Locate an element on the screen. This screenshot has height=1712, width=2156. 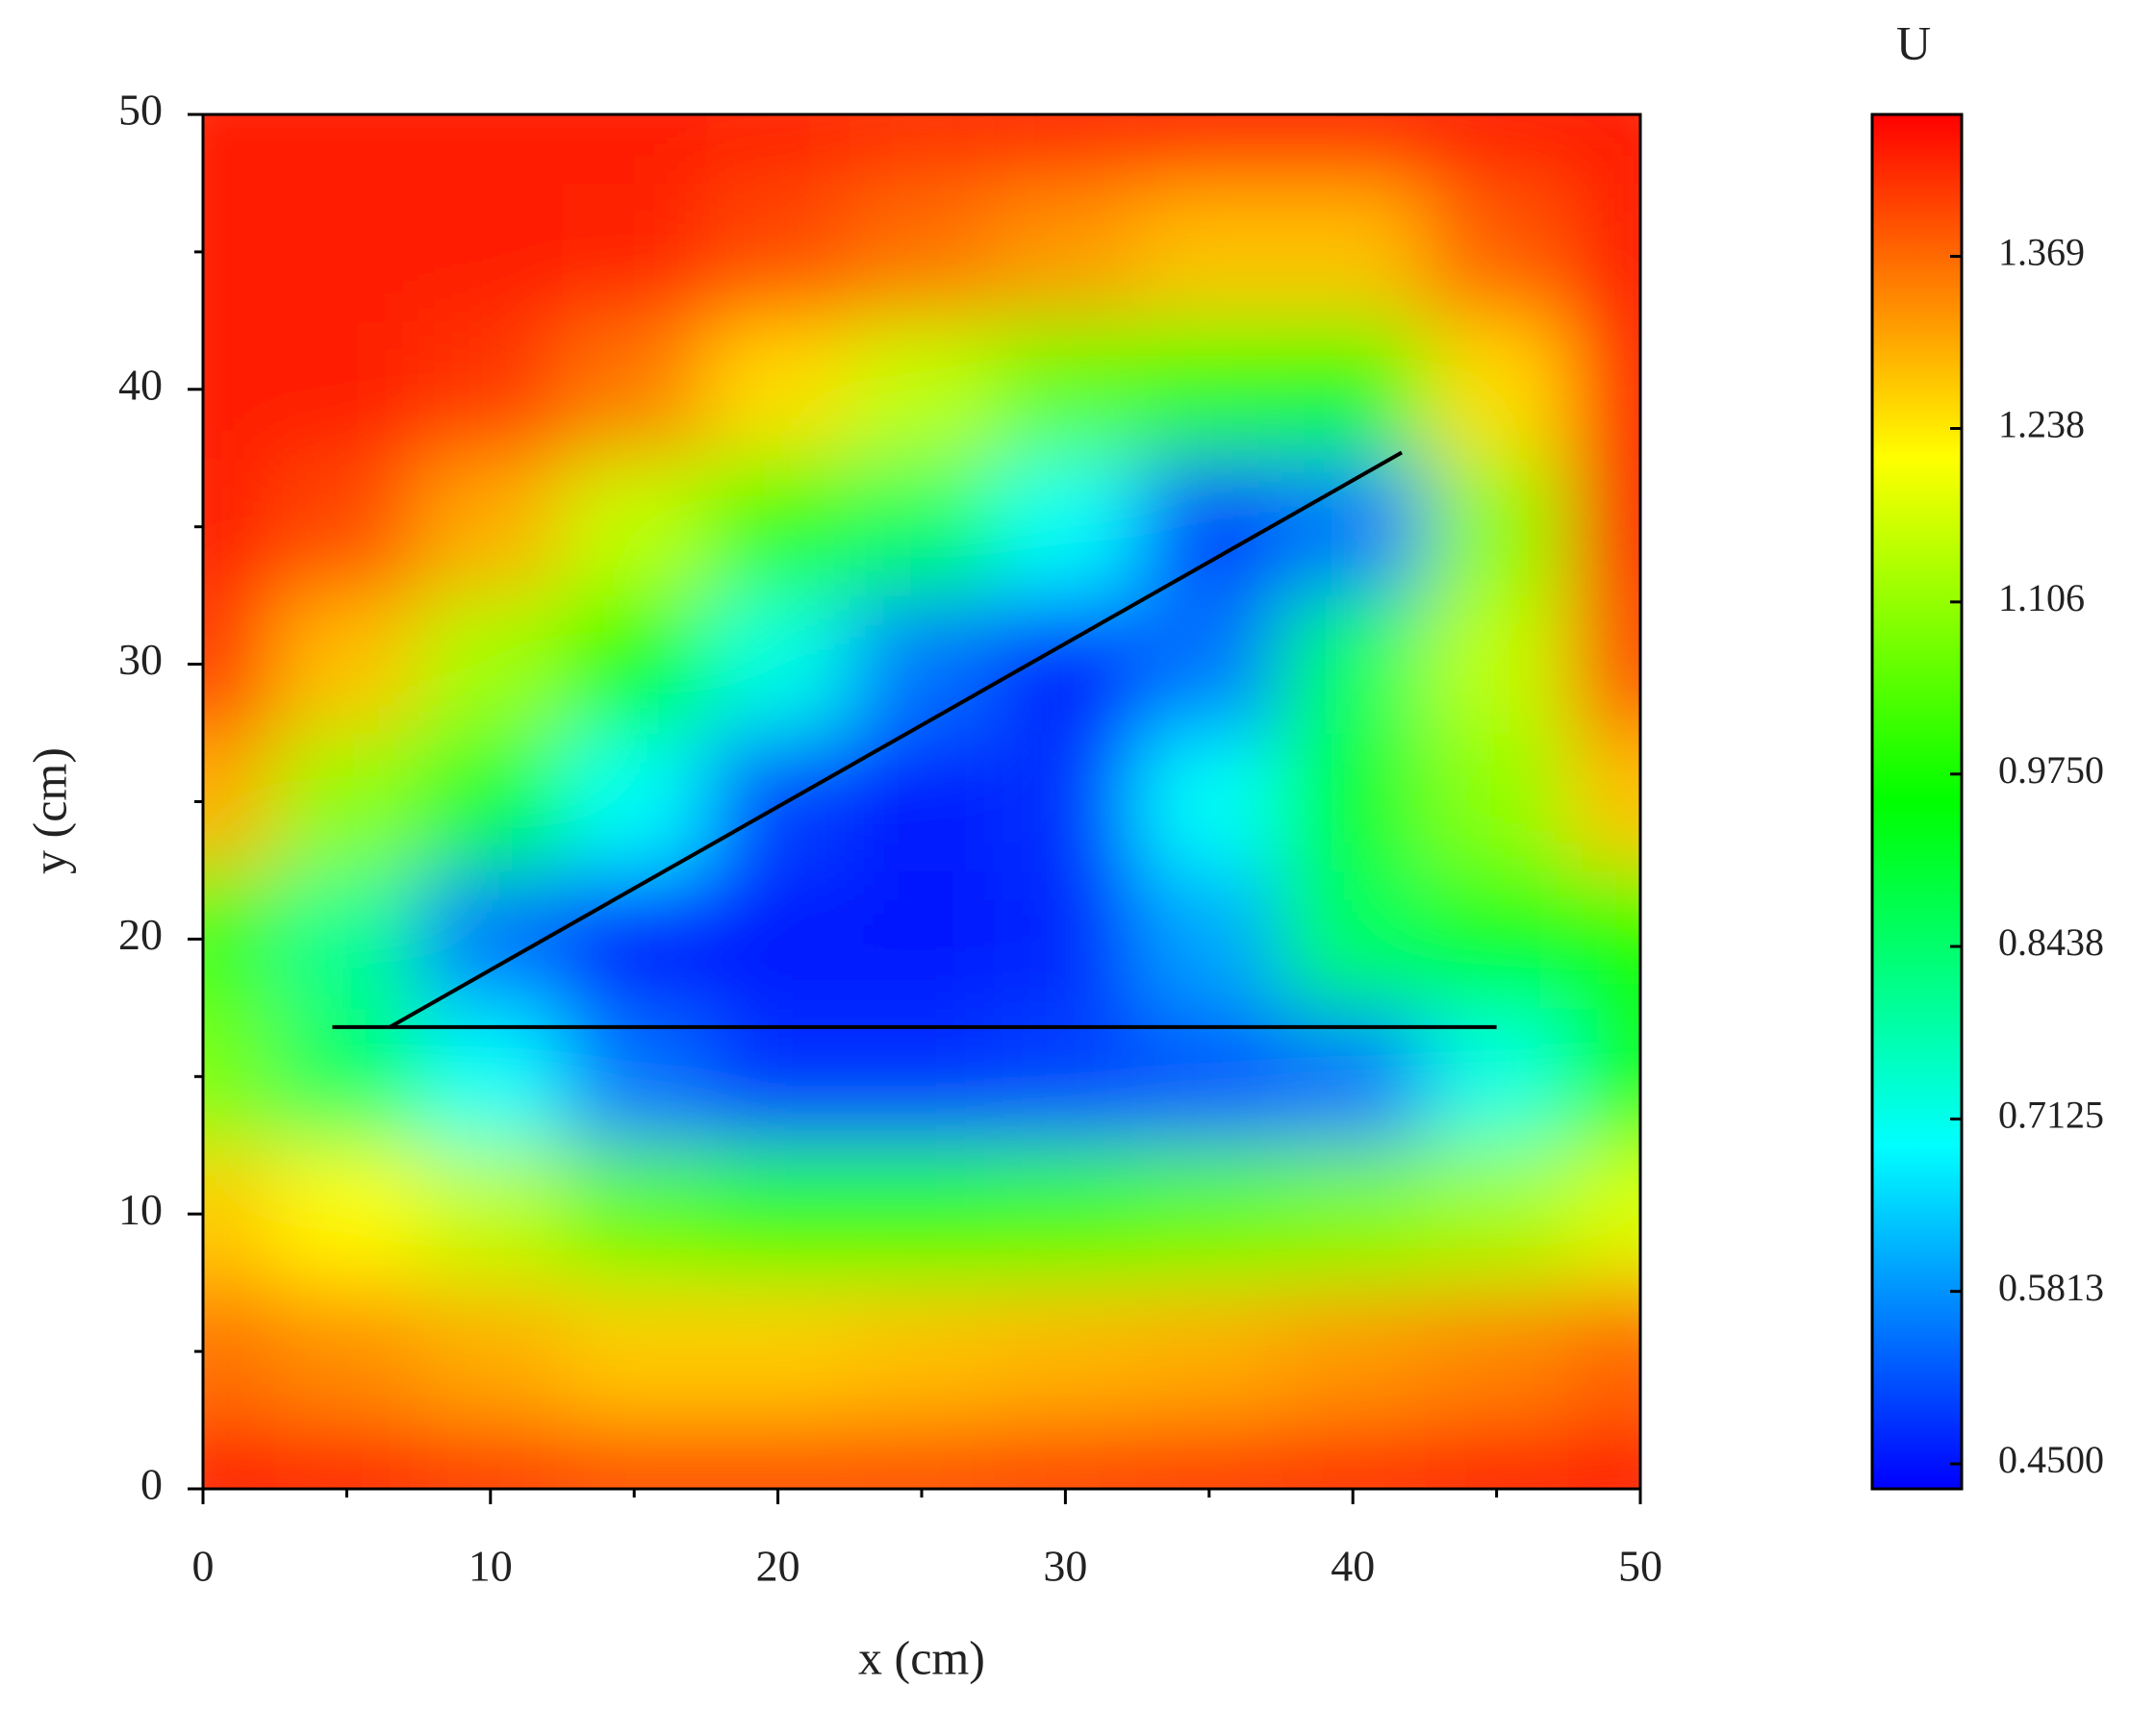
colorbar-tick-label: 1.369 is located at coordinates (2041, 252).